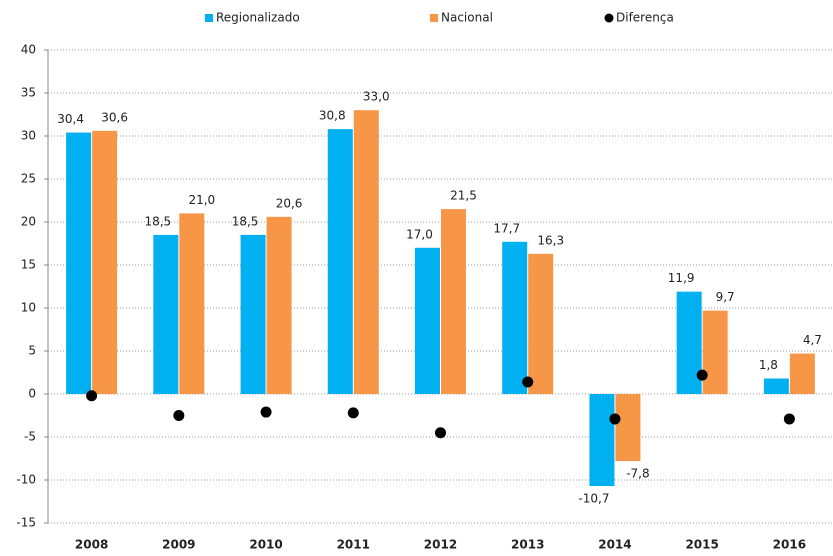 The height and width of the screenshot is (556, 833). I want to click on x-tick-label: 2010, so click(265, 545).